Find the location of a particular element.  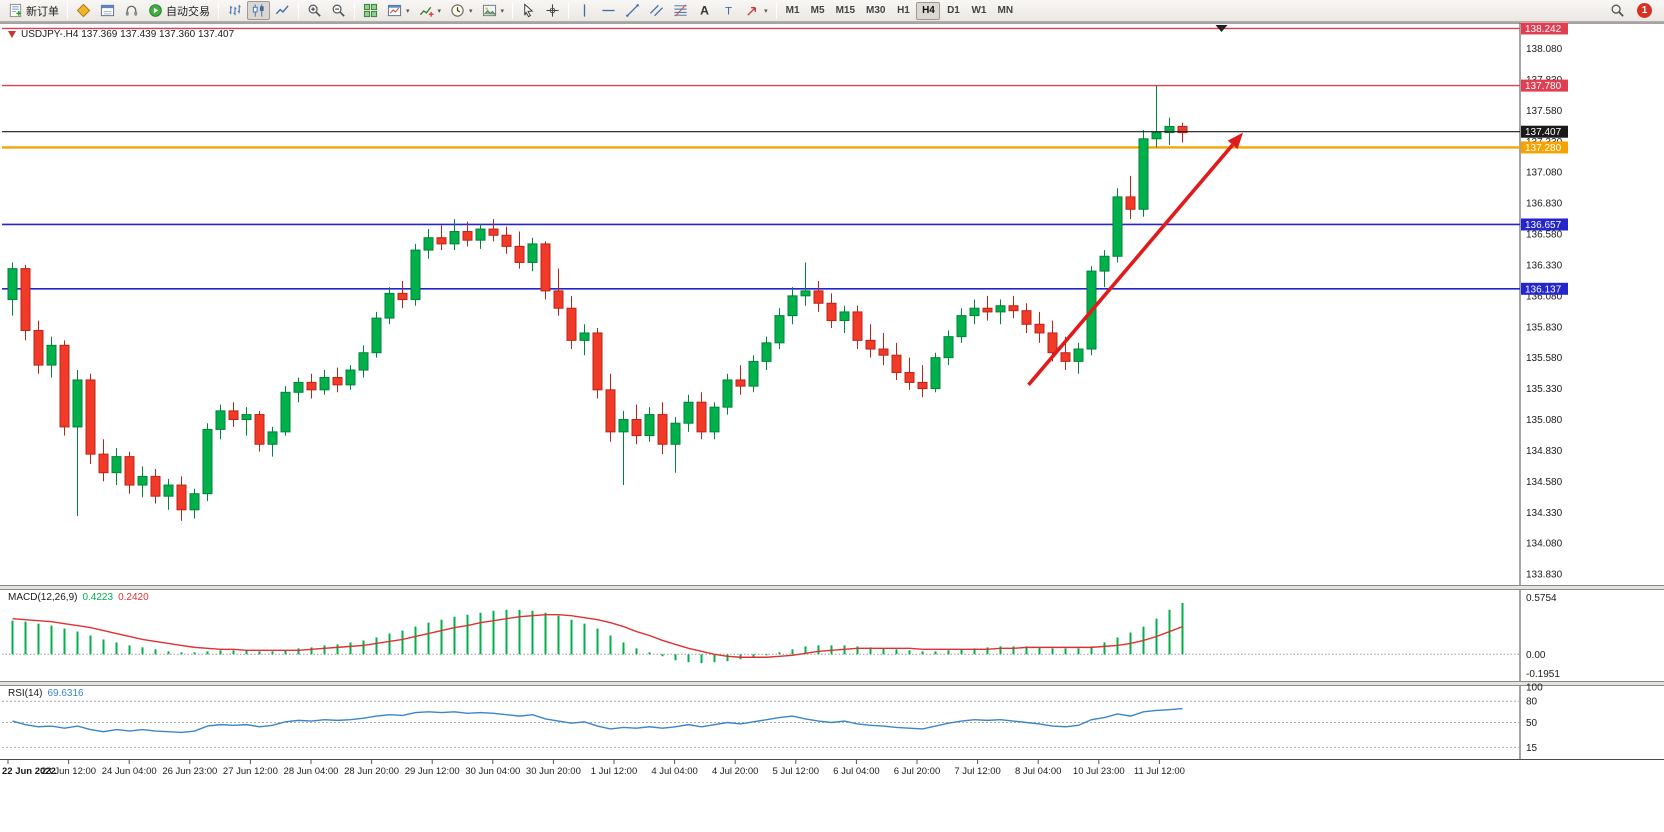

channel-button is located at coordinates (656, 10).